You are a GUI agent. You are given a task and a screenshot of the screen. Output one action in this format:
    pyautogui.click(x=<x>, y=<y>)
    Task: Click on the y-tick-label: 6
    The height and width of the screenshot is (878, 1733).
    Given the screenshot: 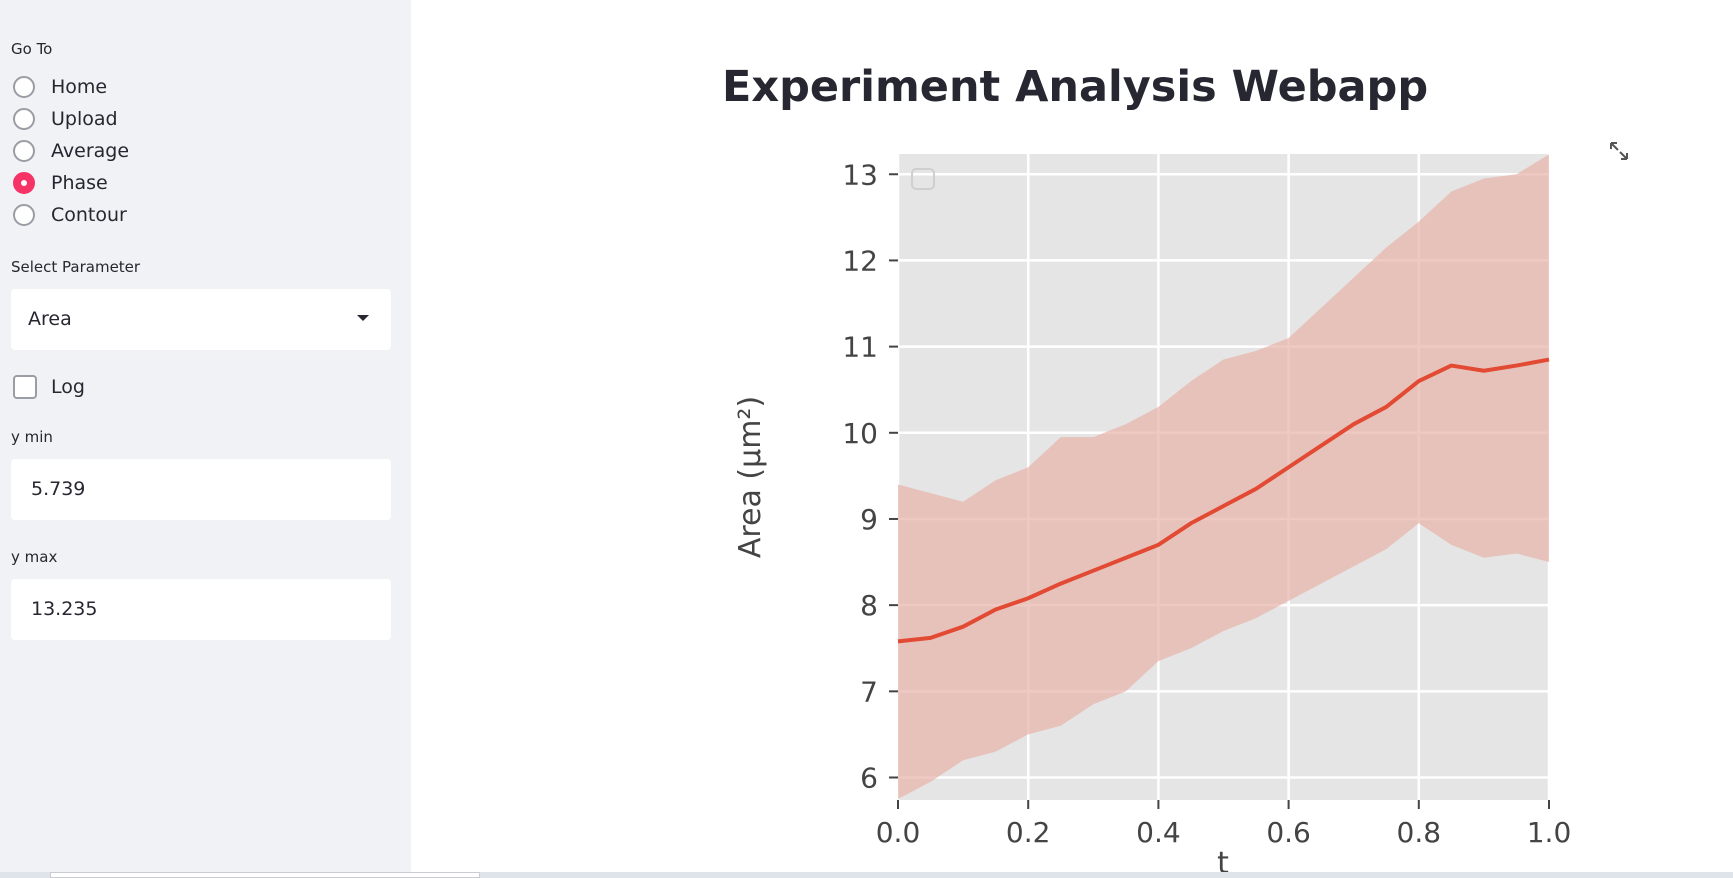 What is the action you would take?
    pyautogui.click(x=869, y=778)
    